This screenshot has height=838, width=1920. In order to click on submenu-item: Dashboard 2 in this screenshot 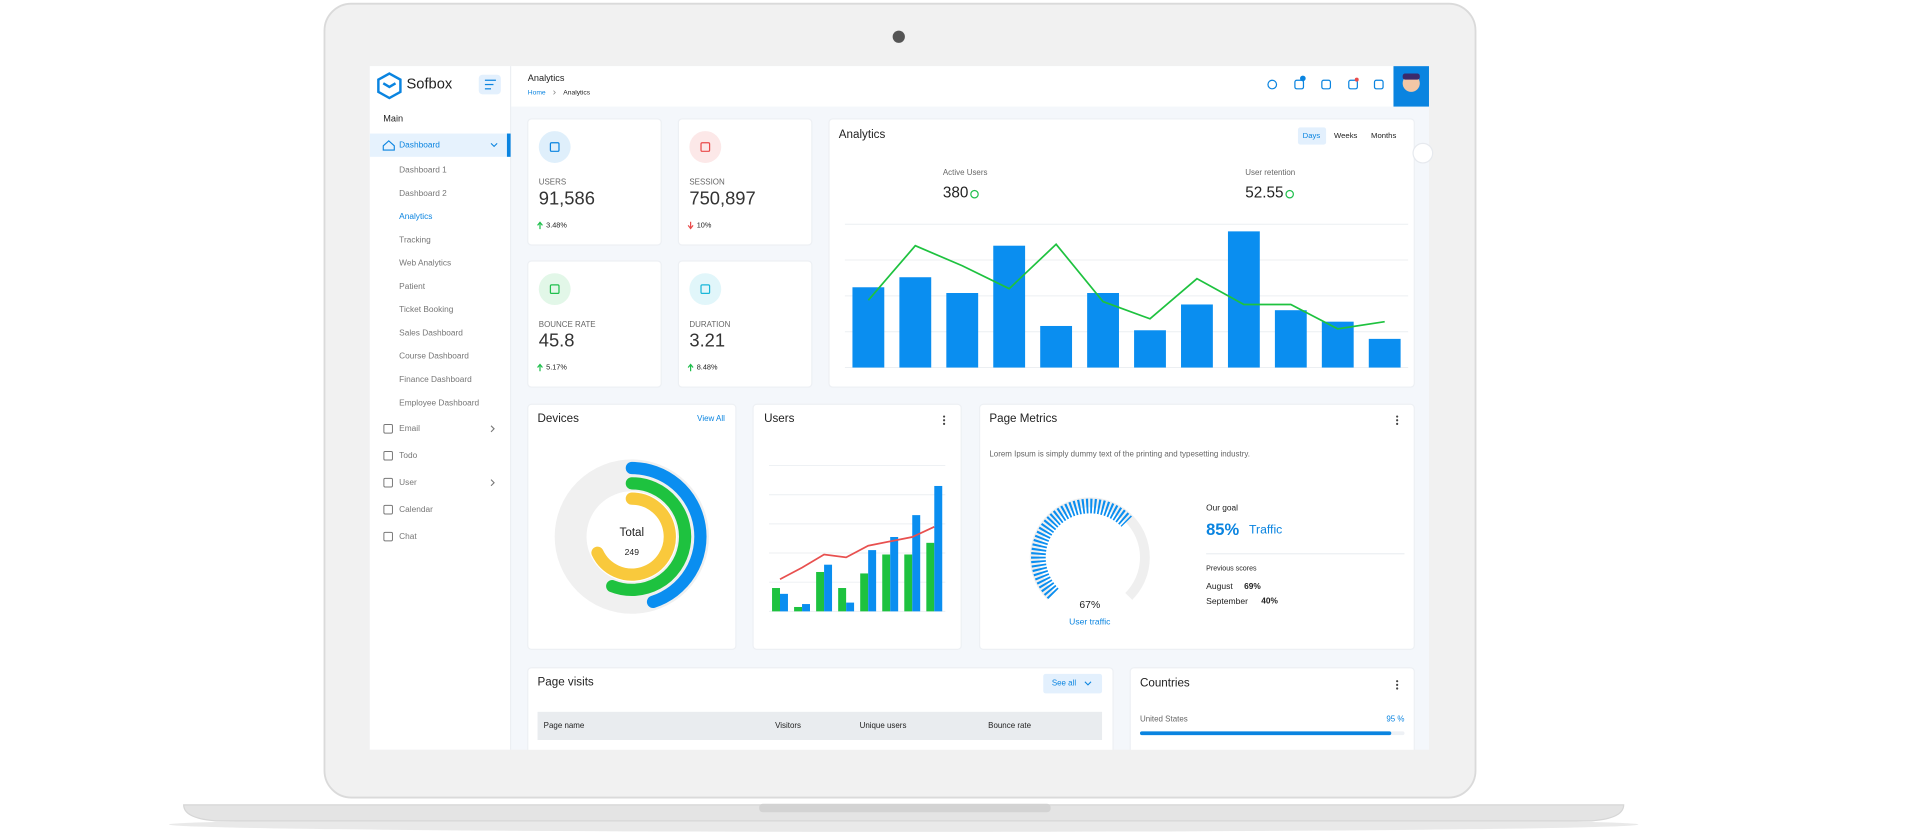, I will do `click(423, 193)`.